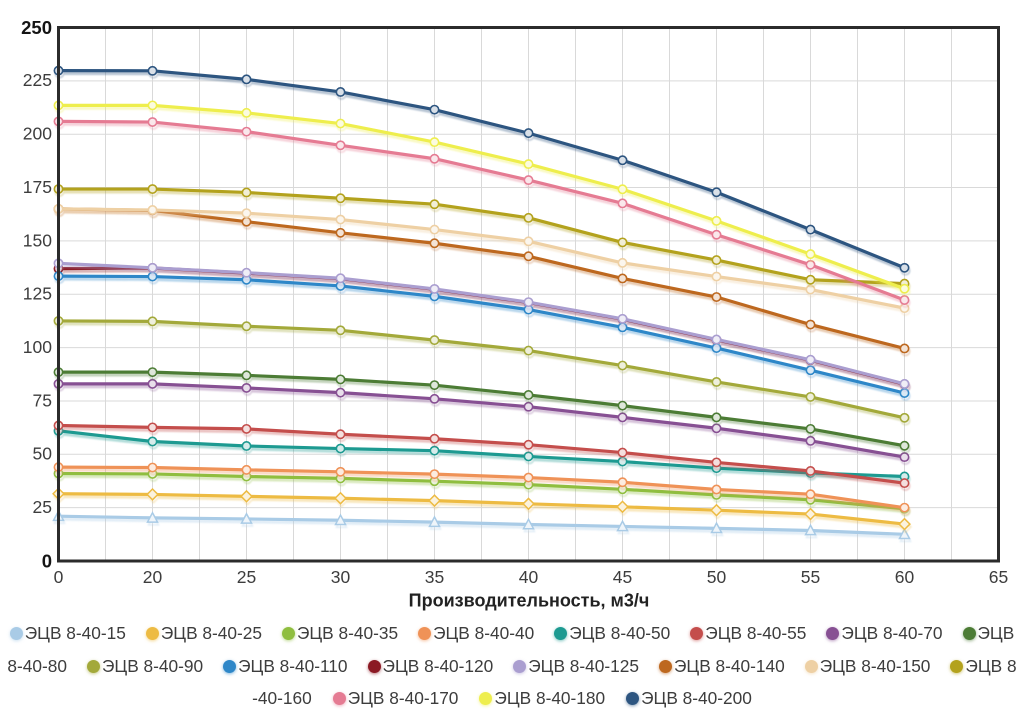 This screenshot has width=1024, height=716. What do you see at coordinates (37, 187) in the screenshot?
I see `svg-text: 175` at bounding box center [37, 187].